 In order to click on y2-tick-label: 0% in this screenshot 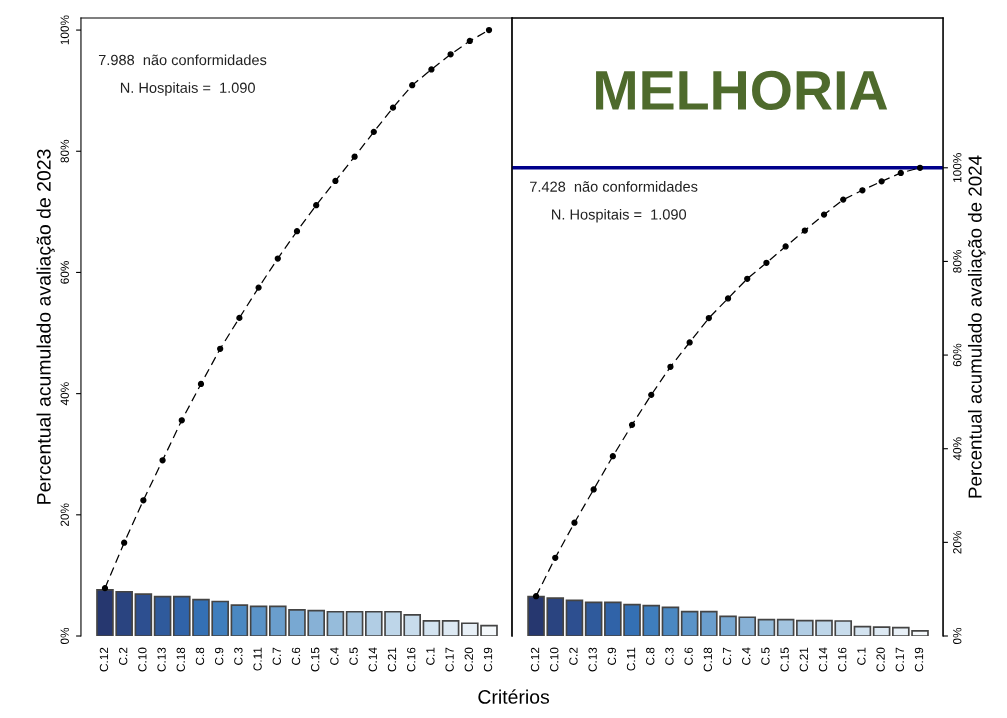, I will do `click(957, 636)`.